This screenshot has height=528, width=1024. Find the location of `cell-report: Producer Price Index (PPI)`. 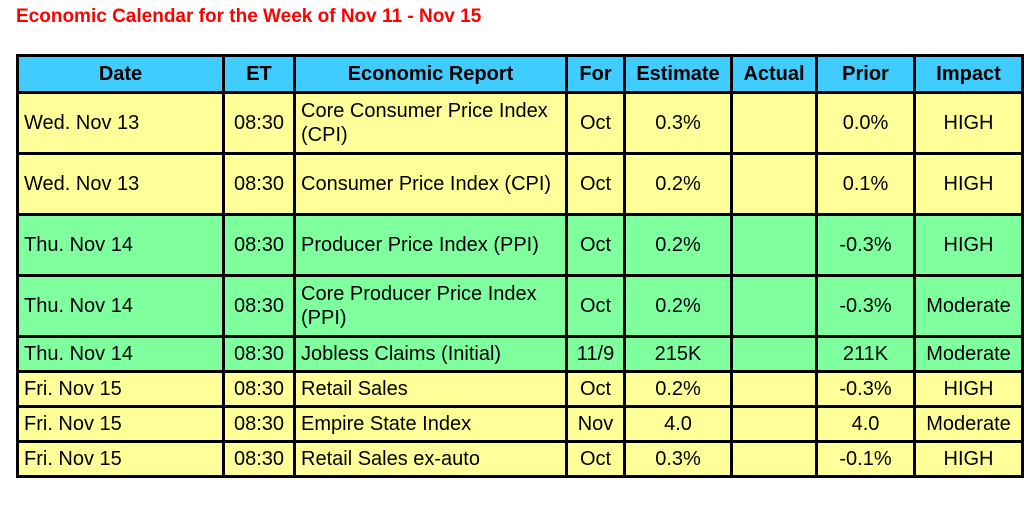

cell-report: Producer Price Index (PPI) is located at coordinates (430, 245).